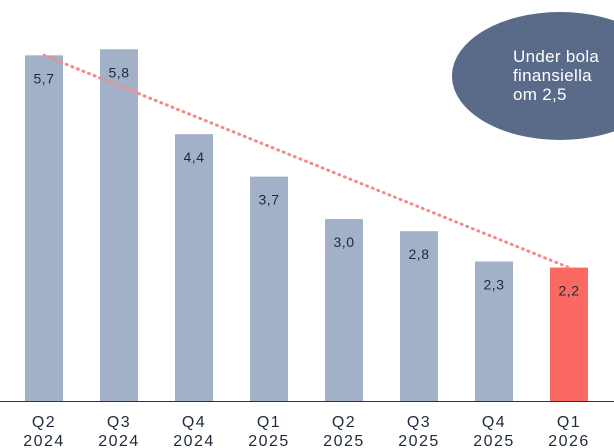 This screenshot has height=448, width=614. I want to click on value-label-8: 2,2, so click(569, 291).